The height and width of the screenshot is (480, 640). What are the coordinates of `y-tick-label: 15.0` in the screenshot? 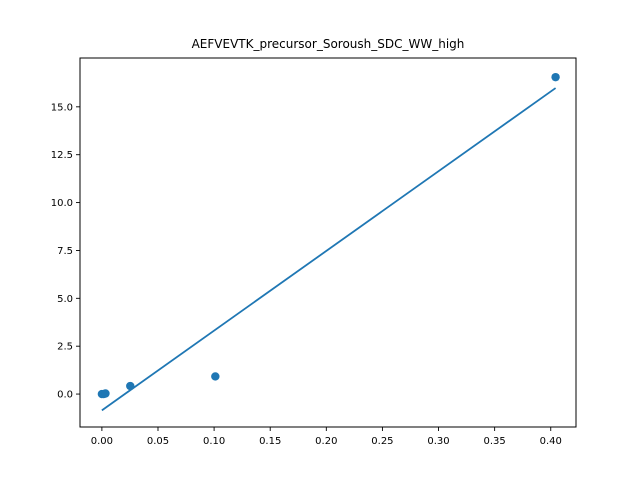 It's located at (62, 107).